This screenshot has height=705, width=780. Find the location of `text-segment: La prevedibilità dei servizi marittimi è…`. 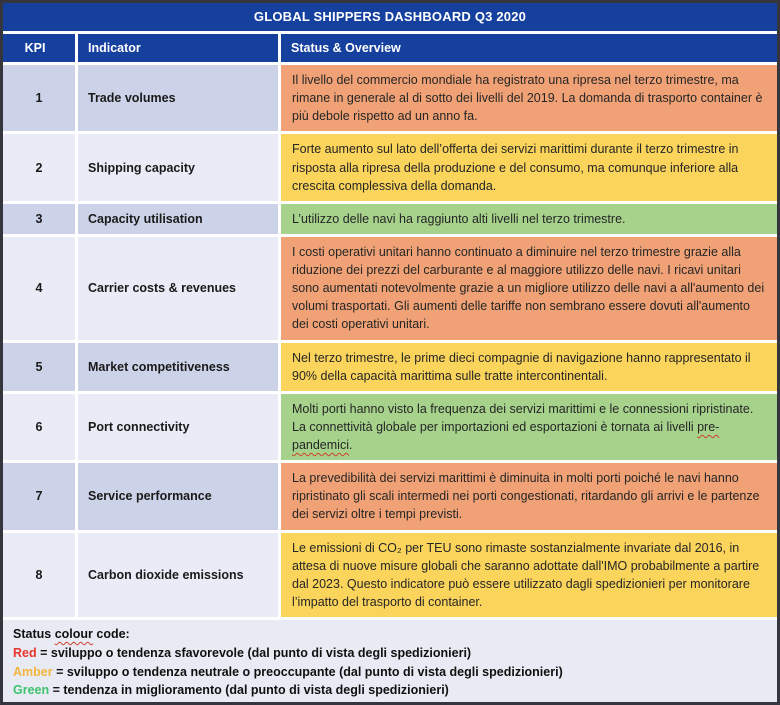

text-segment: La prevedibilità dei servizi marittimi è… is located at coordinates (526, 496).